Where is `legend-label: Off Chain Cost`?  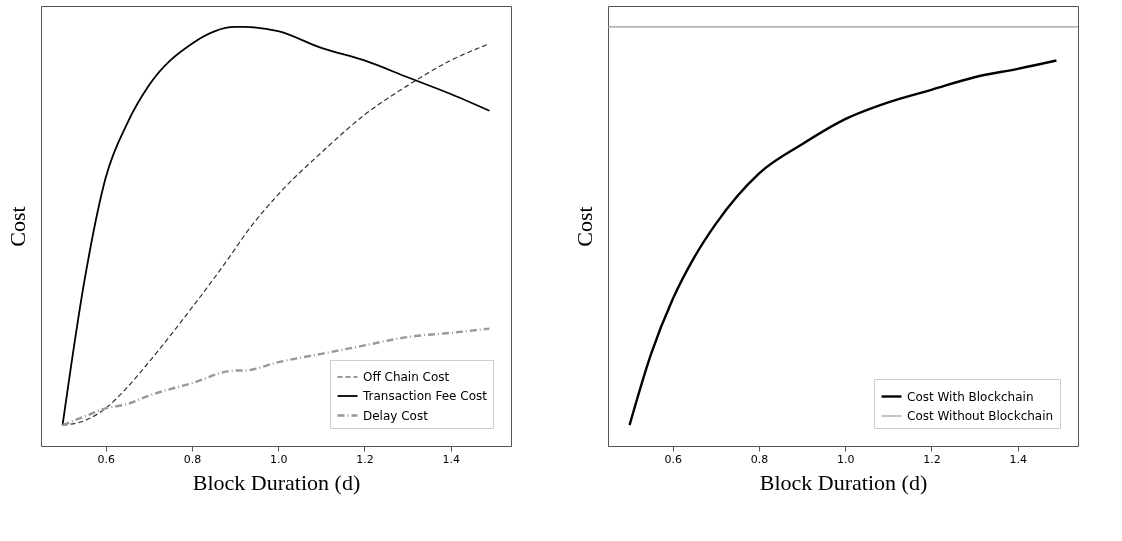
legend-label: Off Chain Cost is located at coordinates (406, 377).